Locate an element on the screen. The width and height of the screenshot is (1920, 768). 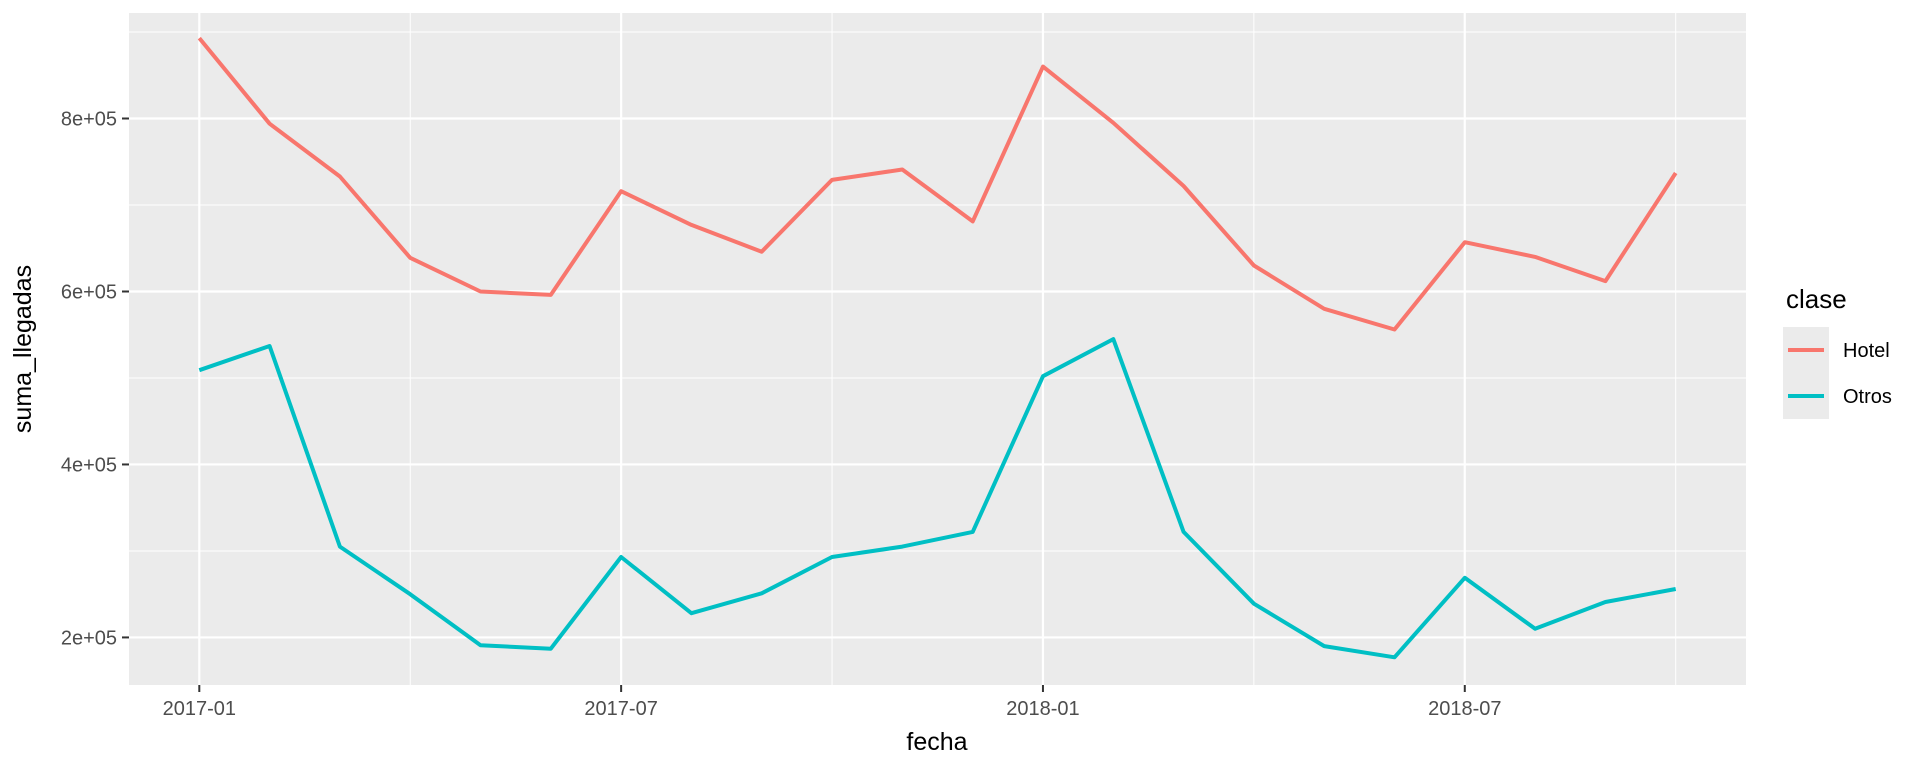
x-tick-label: 2017-07 is located at coordinates (620, 709).